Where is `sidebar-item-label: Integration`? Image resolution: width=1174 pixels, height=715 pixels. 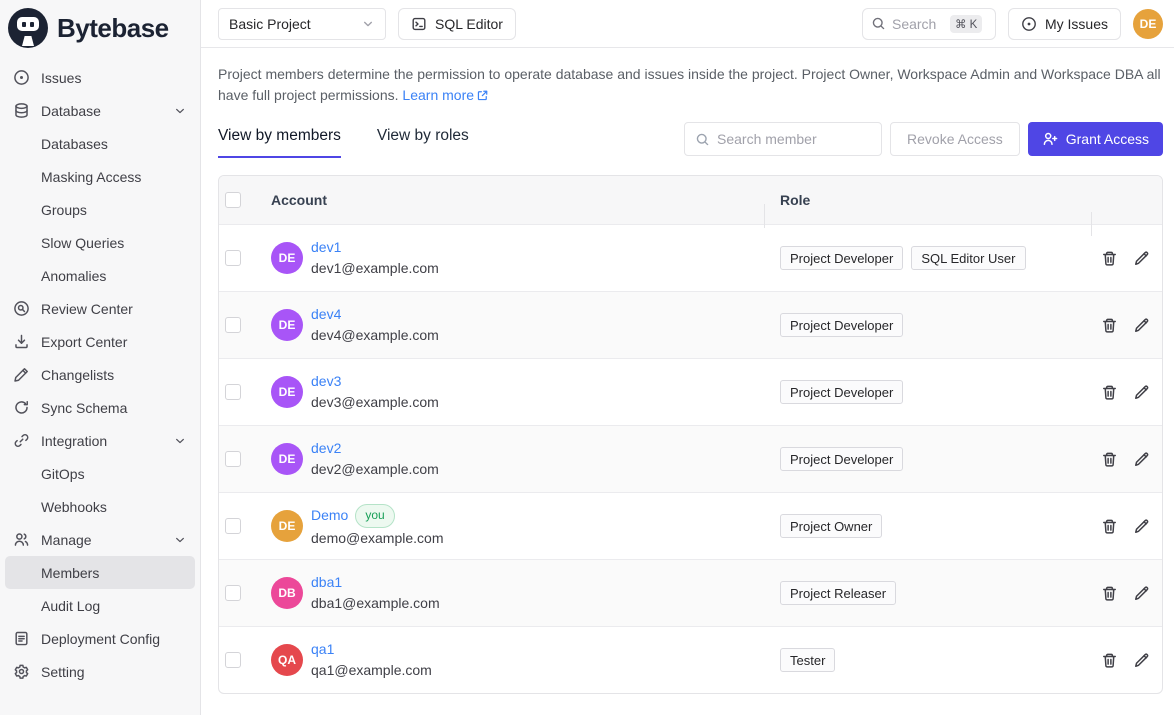
sidebar-item-label: Integration is located at coordinates (74, 440).